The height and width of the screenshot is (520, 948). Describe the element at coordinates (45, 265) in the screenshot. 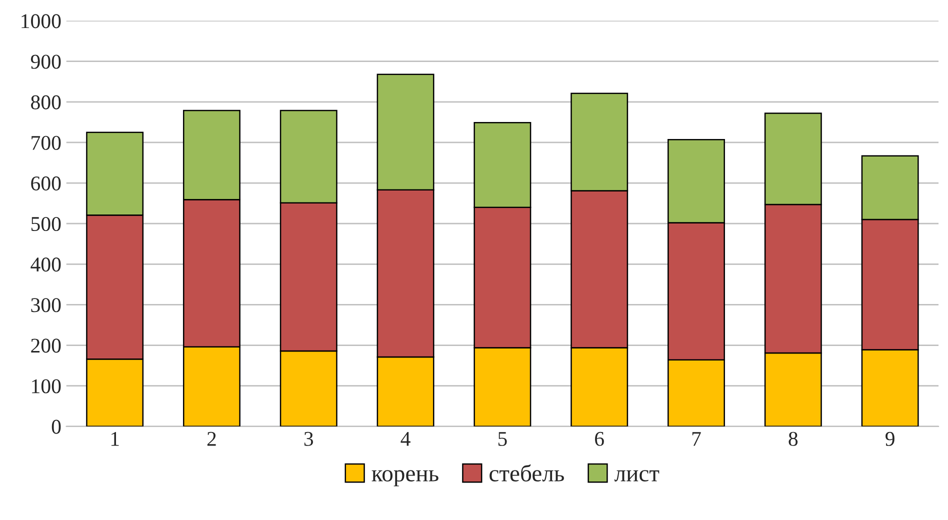

I see `y-tick-label: 400` at that location.